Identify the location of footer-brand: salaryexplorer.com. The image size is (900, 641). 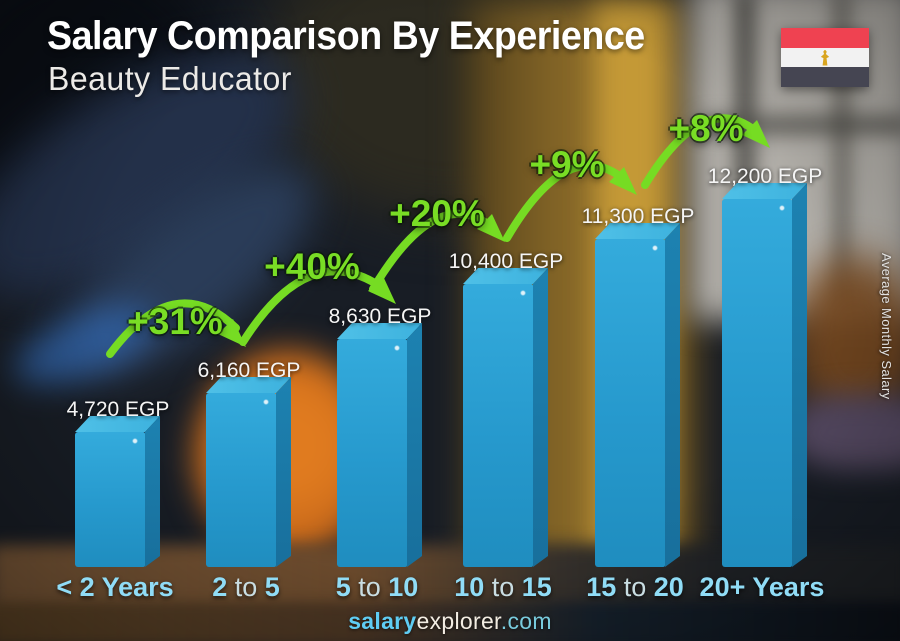
(450, 621).